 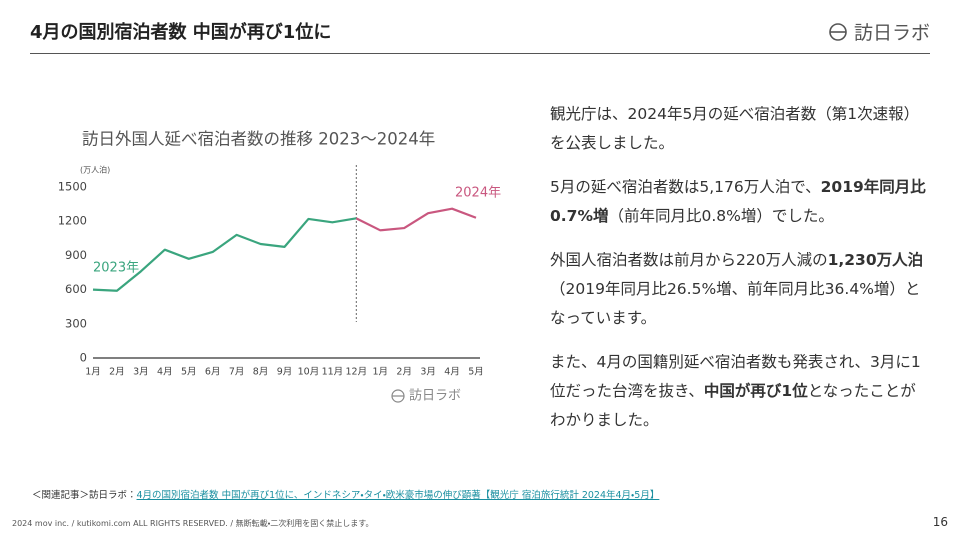 I want to click on y-unit: (万人泊), so click(x=95, y=170).